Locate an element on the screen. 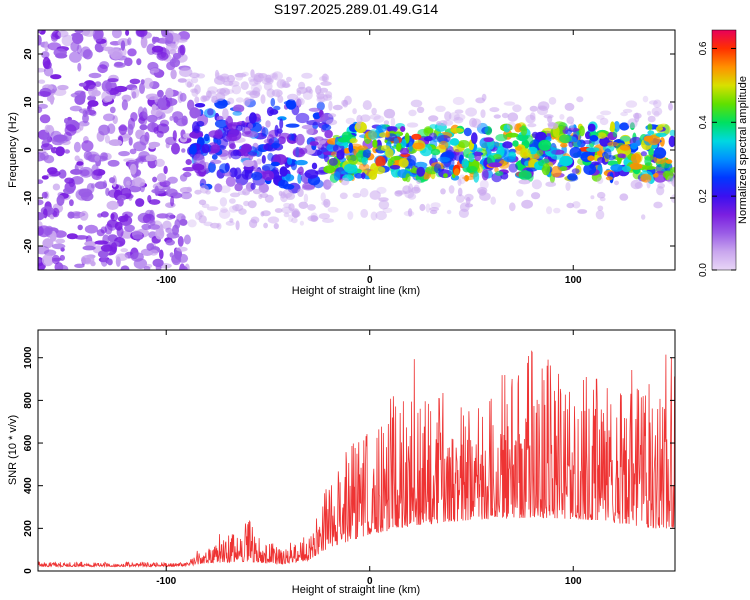 This screenshot has width=750, height=600. colorbar-tick-label: 0.4 is located at coordinates (703, 122).